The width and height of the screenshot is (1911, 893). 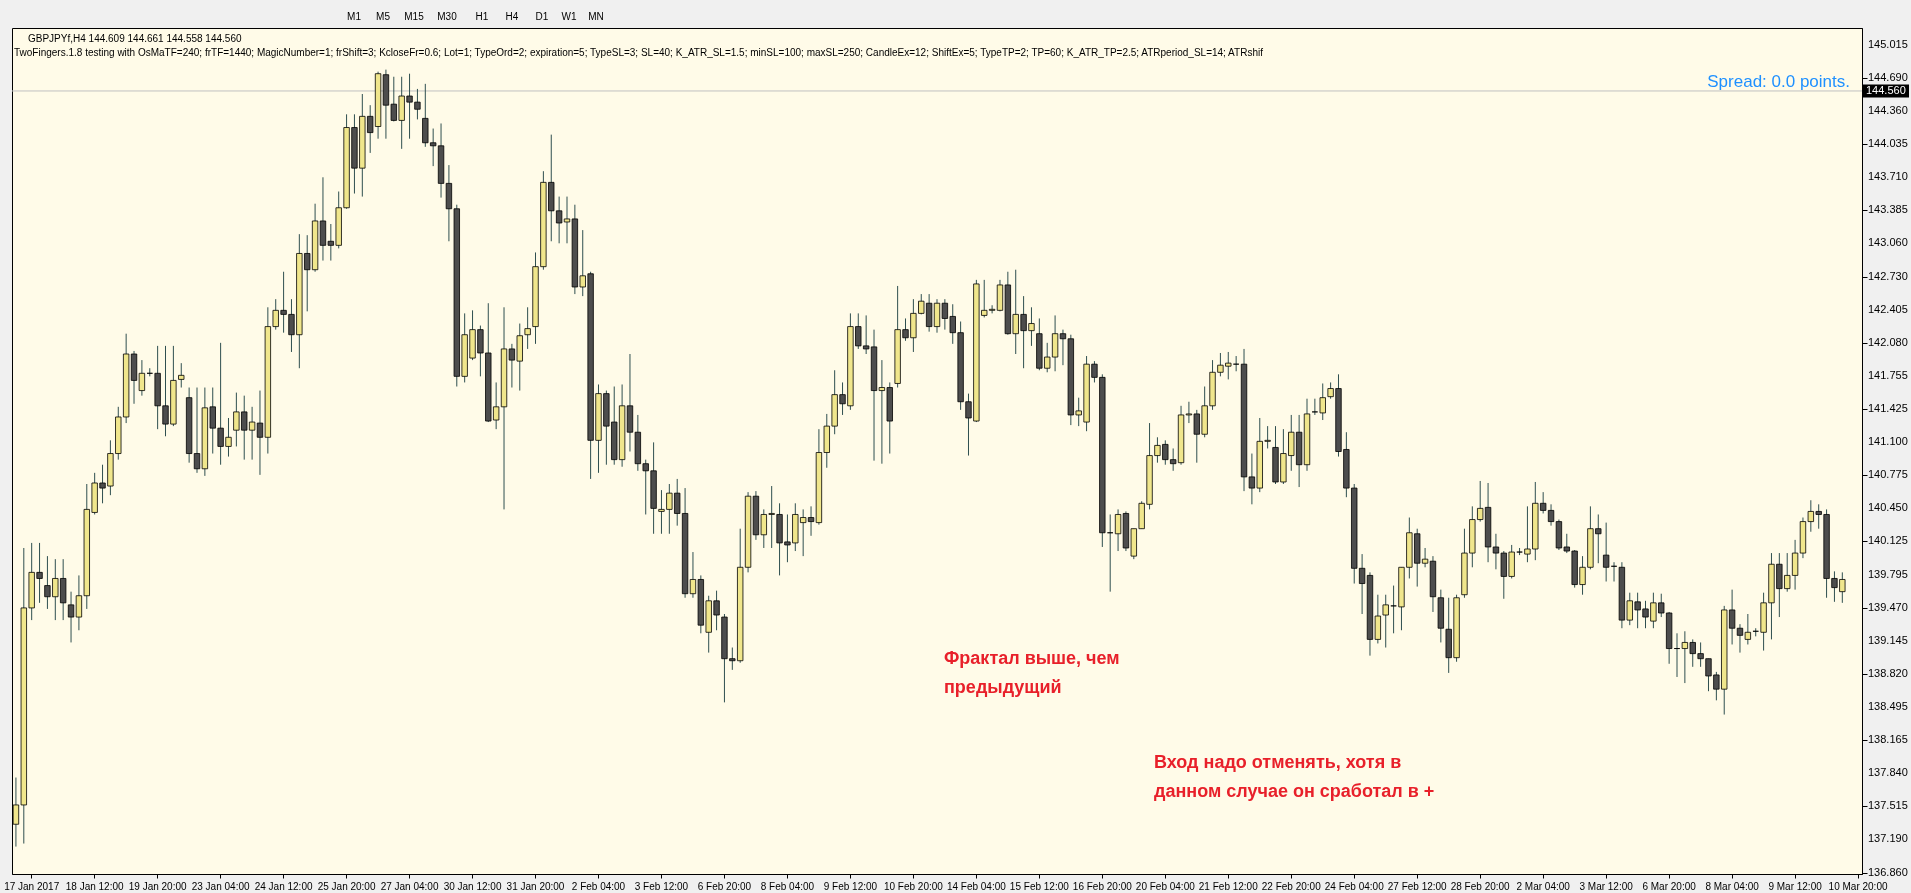 I want to click on y-tick-label: 139.145, so click(x=1888, y=639).